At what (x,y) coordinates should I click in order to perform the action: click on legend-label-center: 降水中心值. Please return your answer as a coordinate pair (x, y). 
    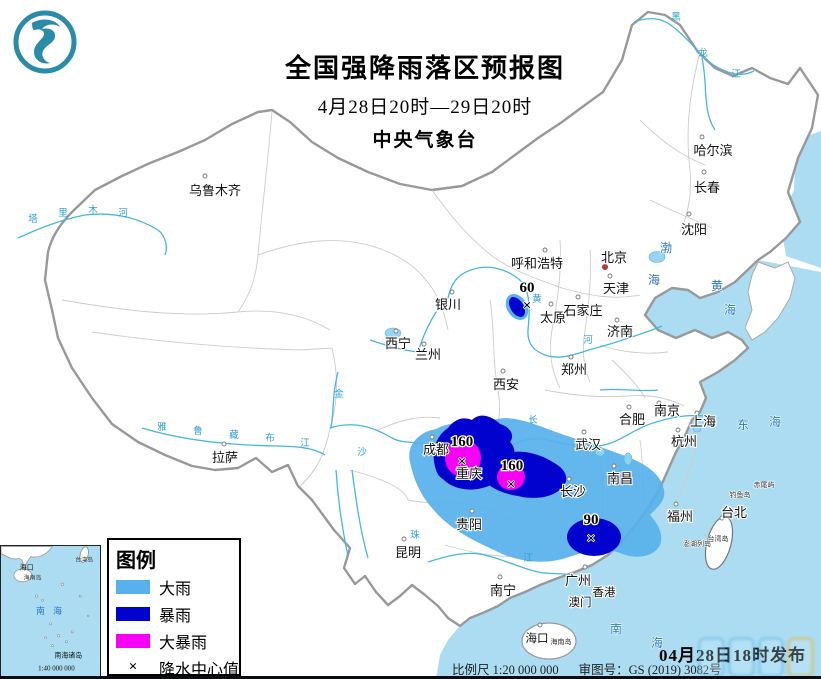
    Looking at the image, I should click on (199, 670).